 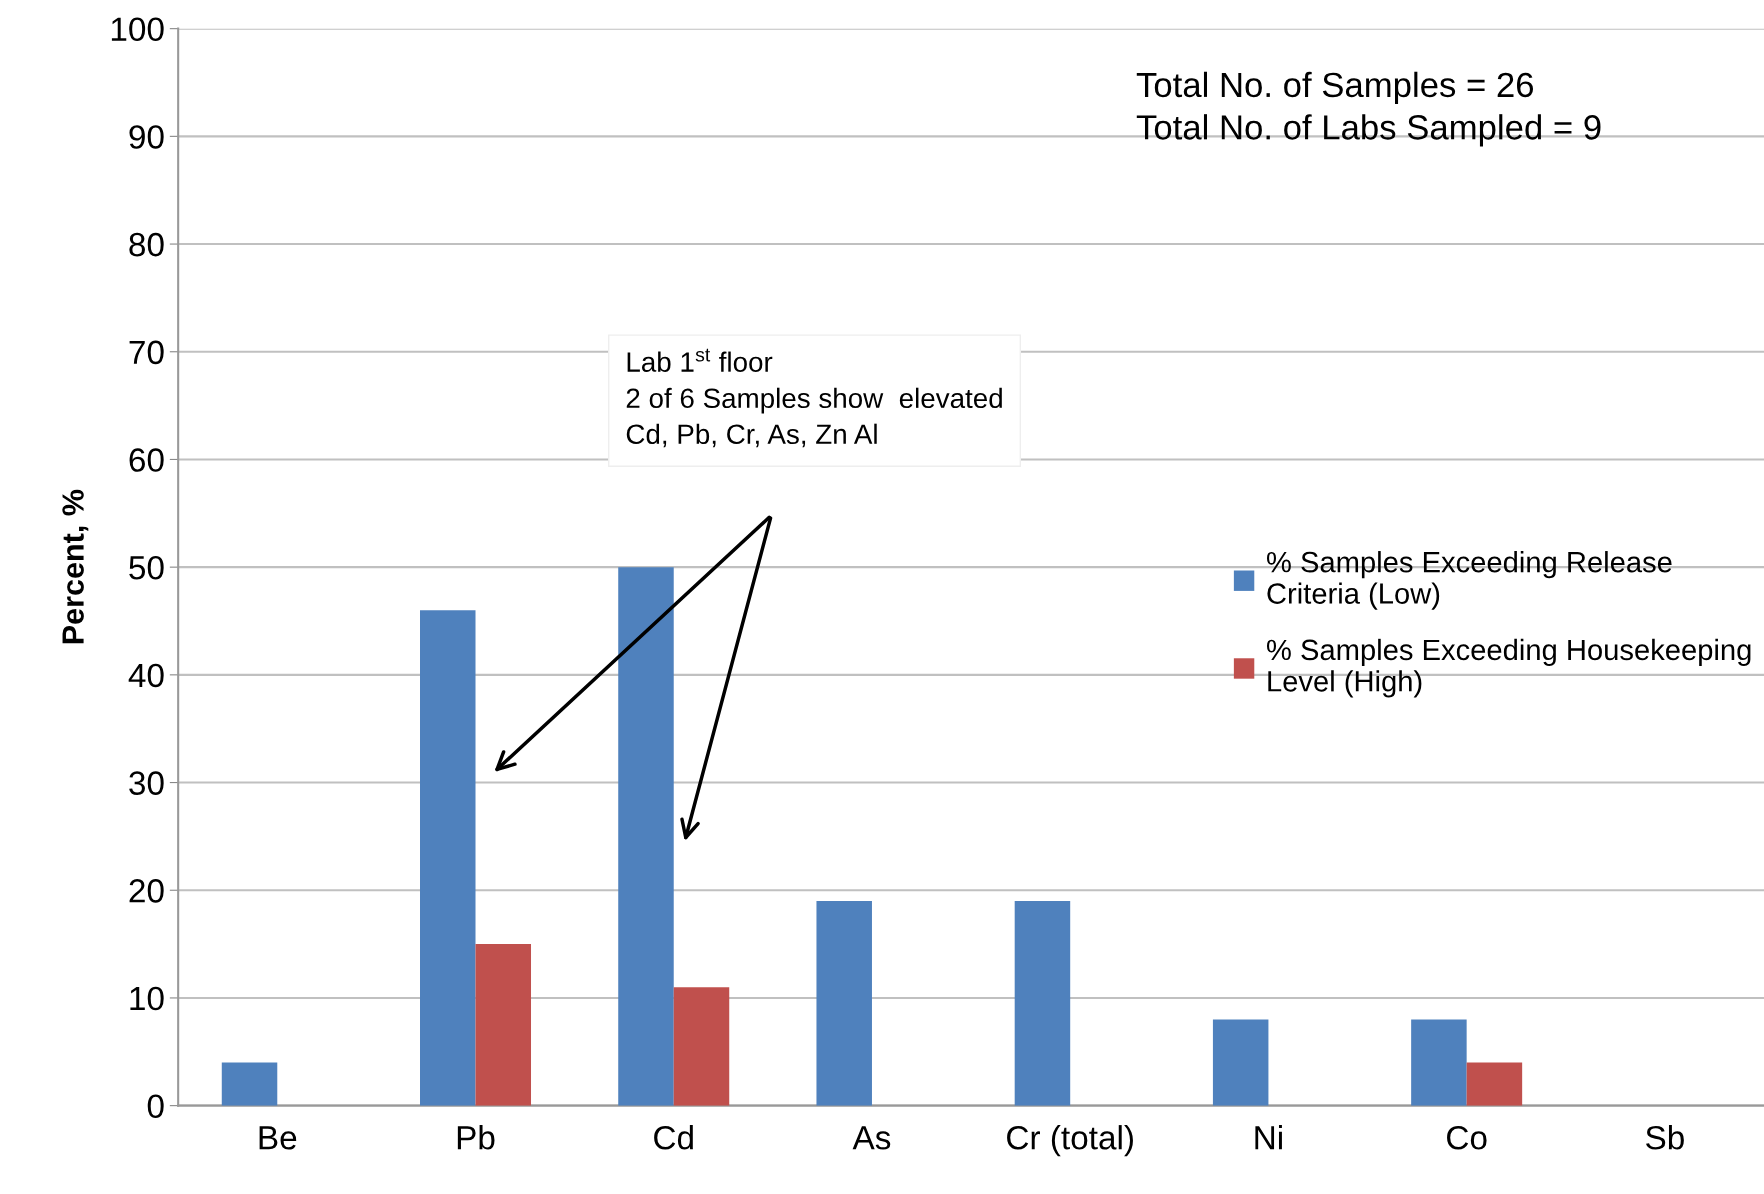 I want to click on y-tick-label: 60, so click(x=146, y=460).